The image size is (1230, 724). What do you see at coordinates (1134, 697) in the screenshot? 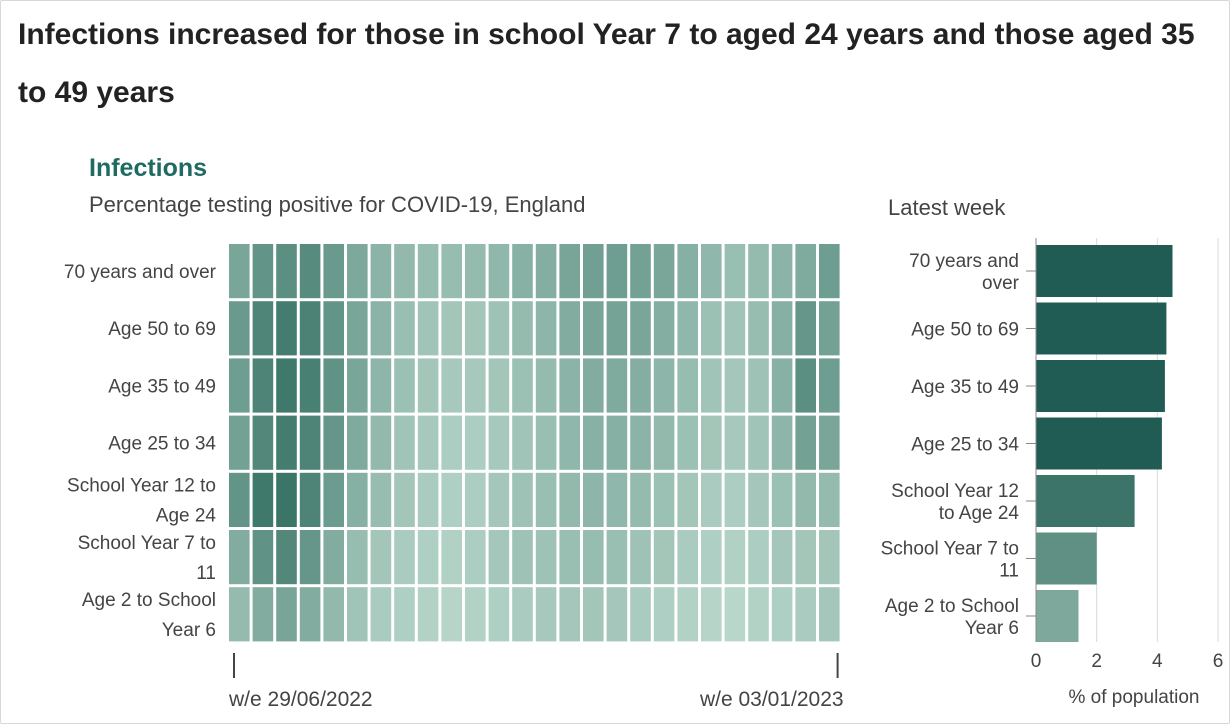
I see `bar-x-axis-label: % of population` at bounding box center [1134, 697].